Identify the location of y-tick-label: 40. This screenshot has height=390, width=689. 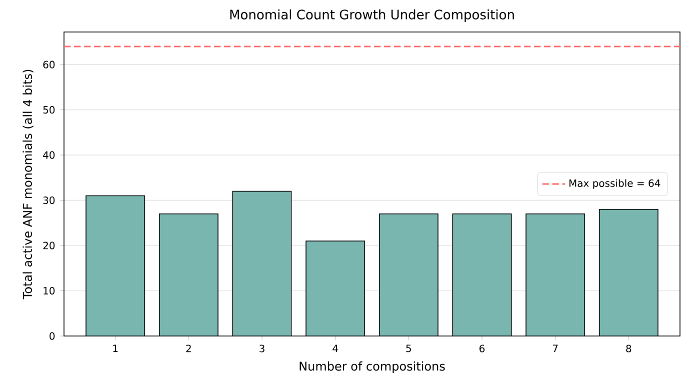
(49, 155).